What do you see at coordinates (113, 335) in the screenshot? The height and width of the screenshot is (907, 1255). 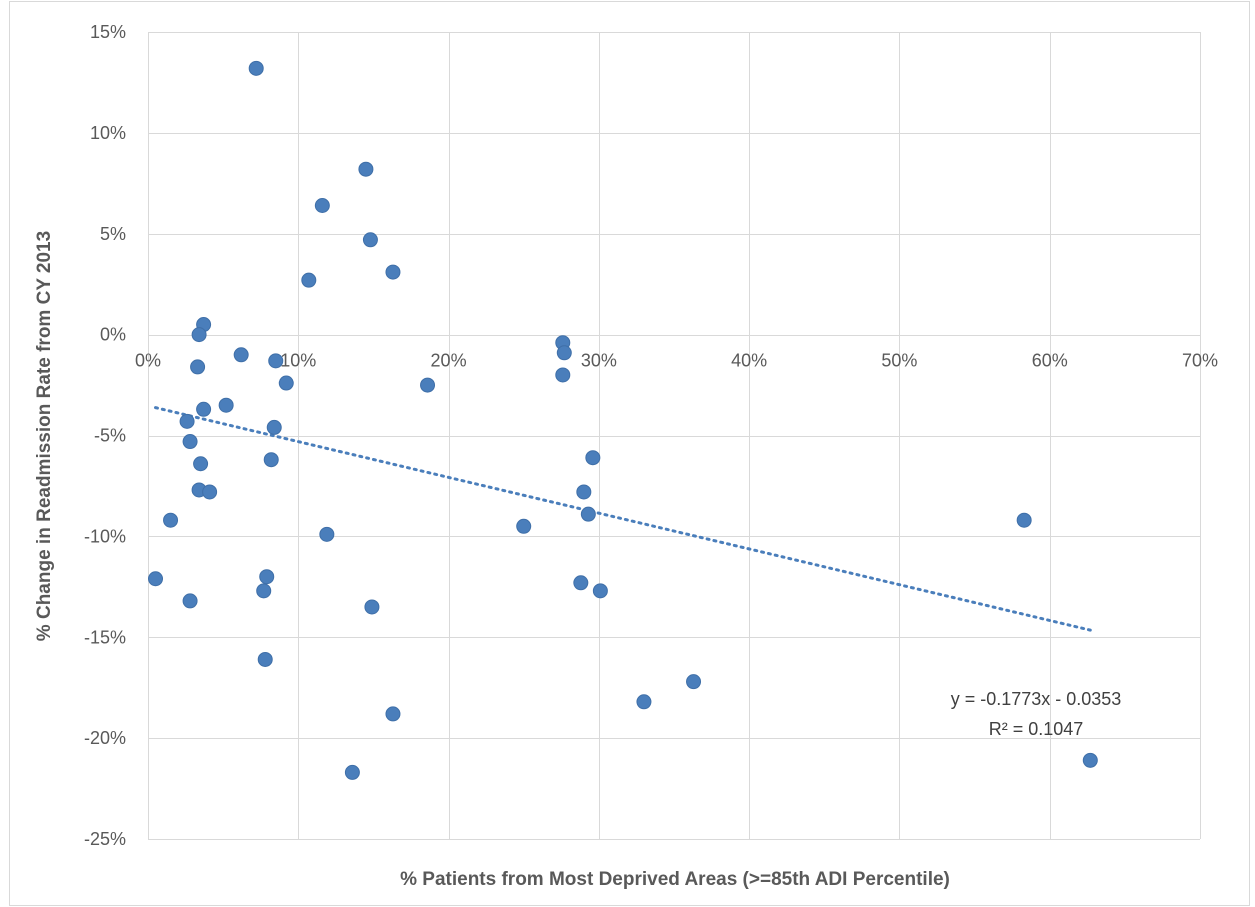 I see `y-tick-label: 0%` at bounding box center [113, 335].